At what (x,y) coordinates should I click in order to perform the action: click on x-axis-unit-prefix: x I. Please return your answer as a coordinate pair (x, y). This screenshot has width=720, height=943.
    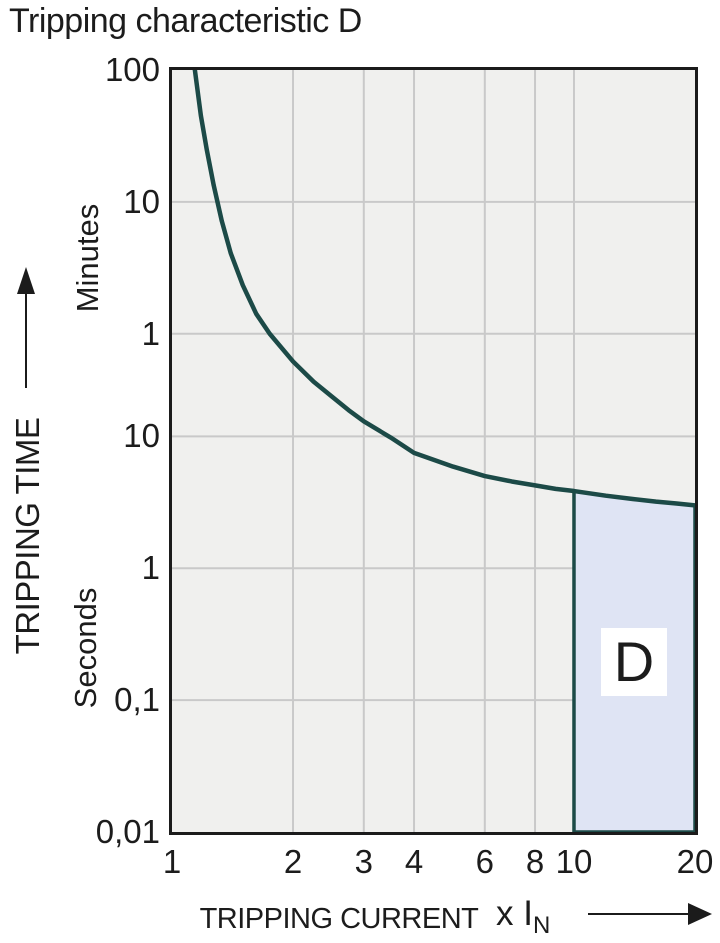
    Looking at the image, I should click on (514, 913).